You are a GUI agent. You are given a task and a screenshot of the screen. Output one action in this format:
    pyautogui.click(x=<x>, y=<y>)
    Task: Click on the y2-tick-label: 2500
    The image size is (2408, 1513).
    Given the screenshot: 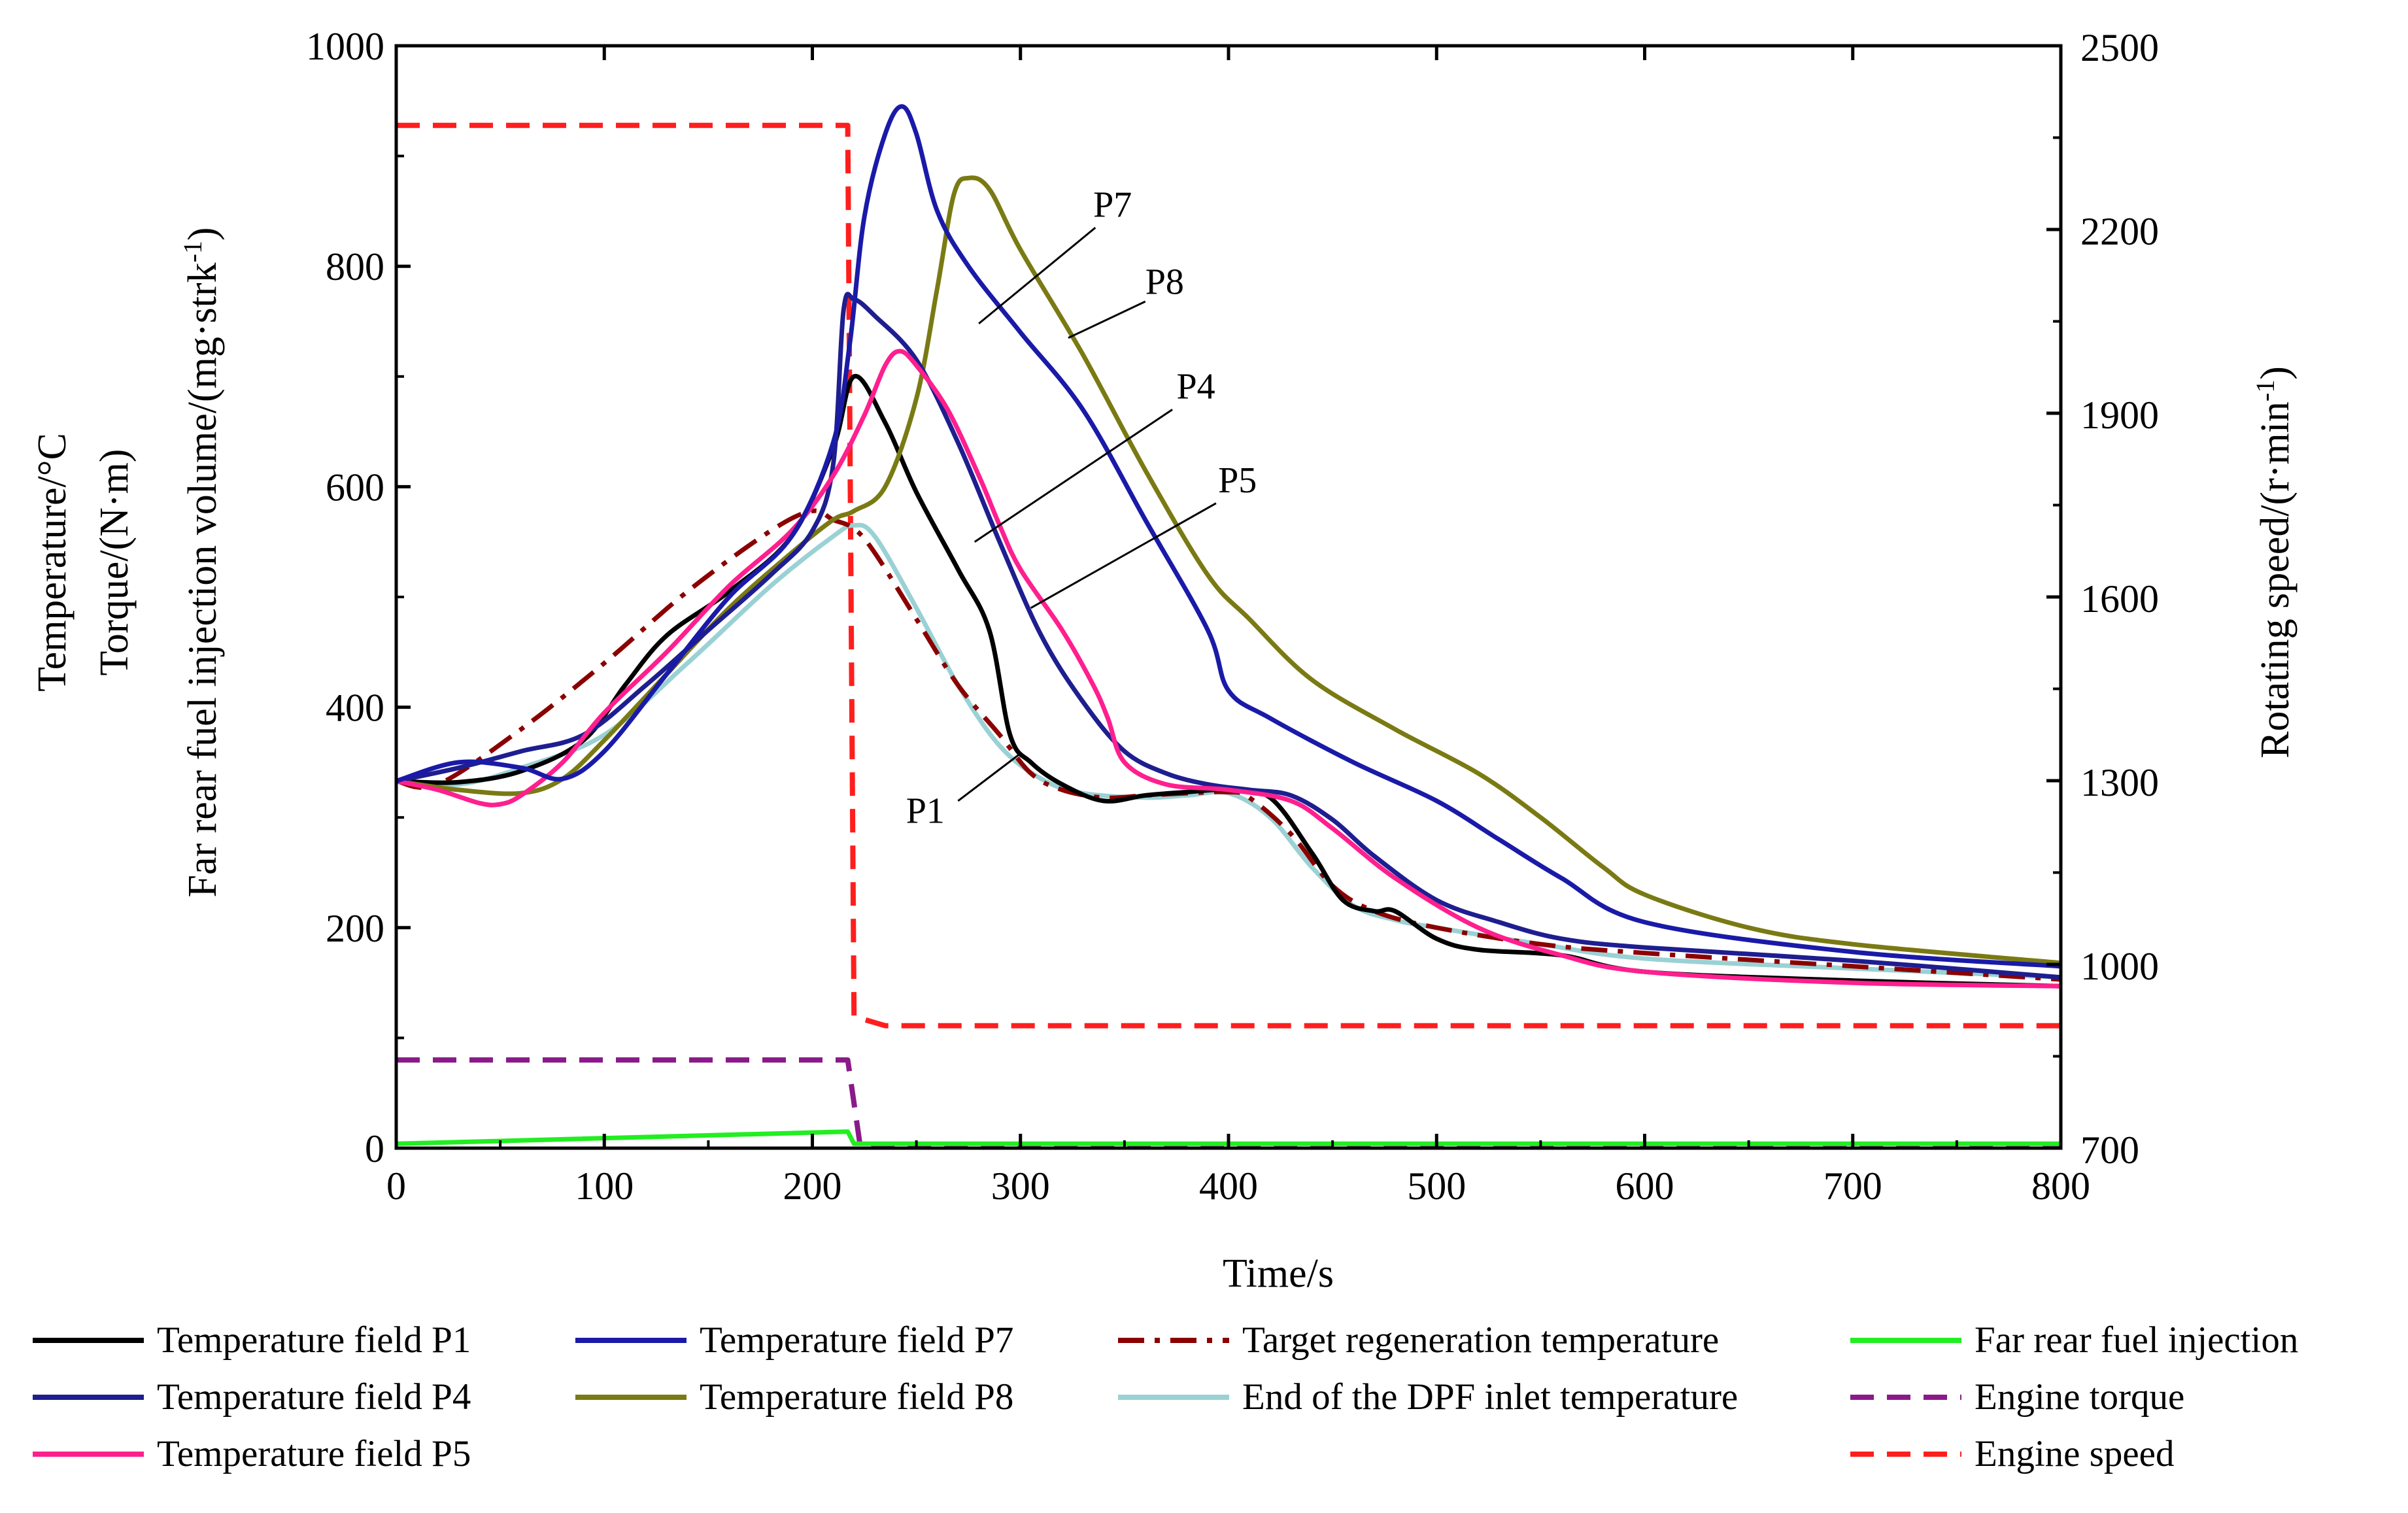 What is the action you would take?
    pyautogui.click(x=2119, y=47)
    